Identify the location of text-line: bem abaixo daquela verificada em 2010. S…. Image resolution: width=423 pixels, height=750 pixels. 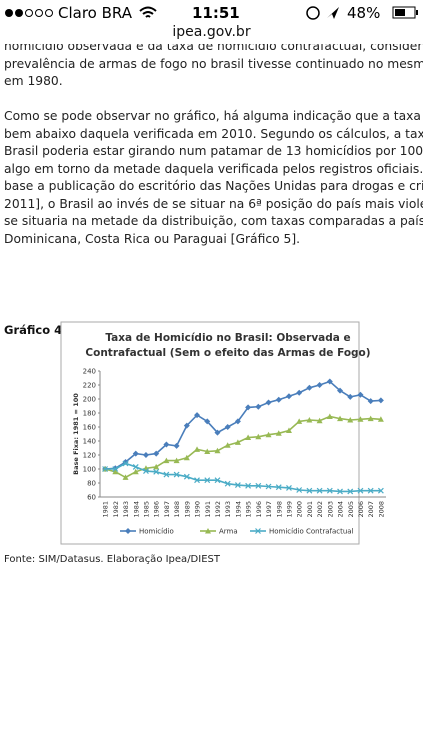
(213, 133).